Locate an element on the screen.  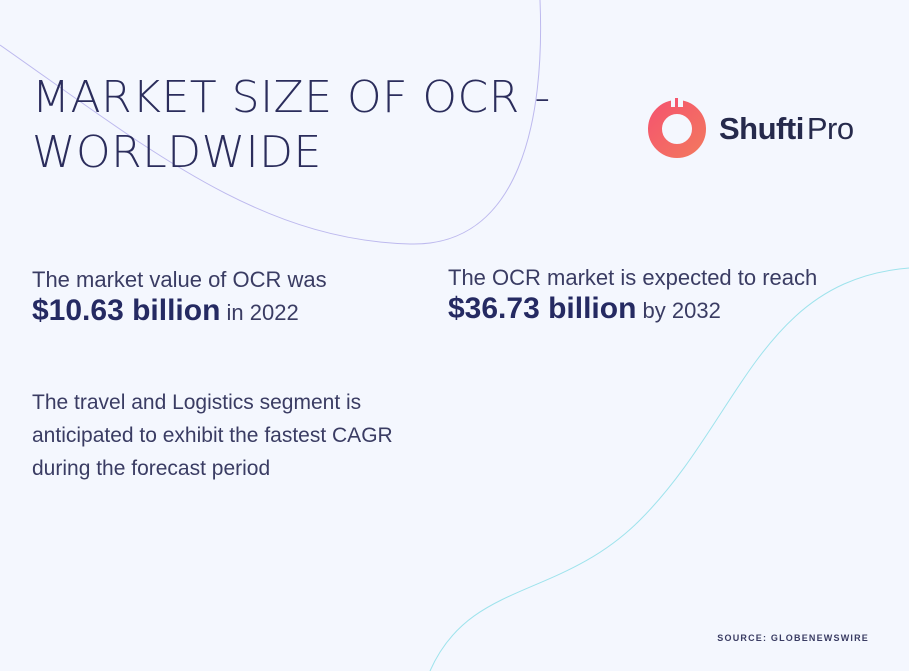
stat-lead: The market value of OCR was is located at coordinates (179, 279).